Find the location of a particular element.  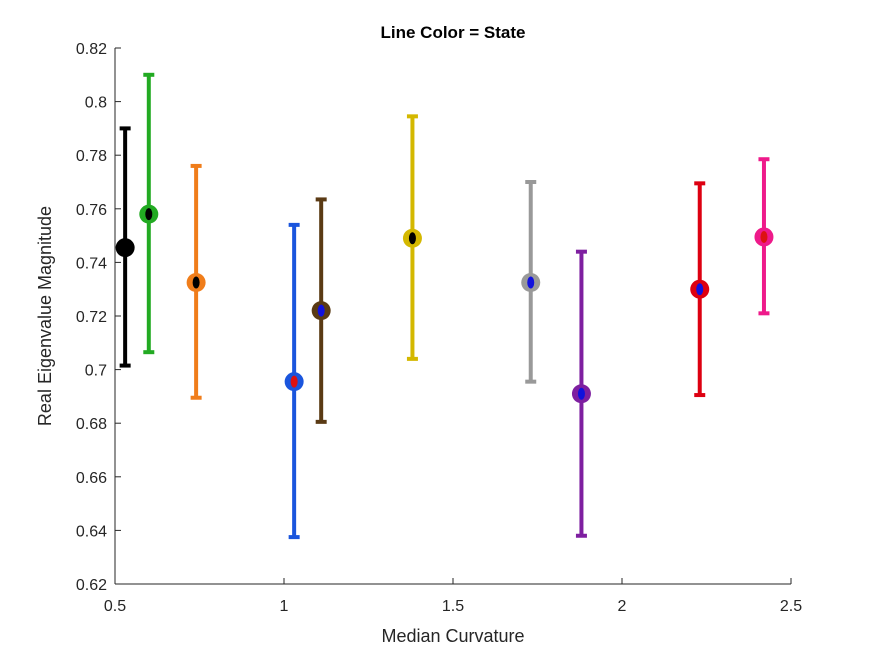

y-tick-label: 0.78 is located at coordinates (91, 156).